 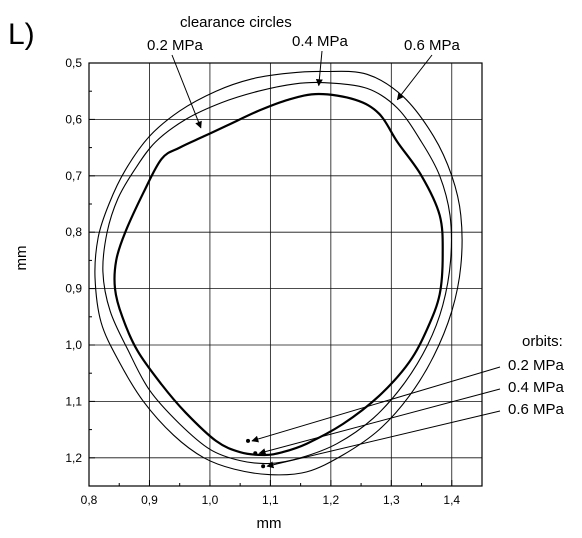 What do you see at coordinates (536, 409) in the screenshot?
I see `orbit-label-0-6: 0.6 MPa` at bounding box center [536, 409].